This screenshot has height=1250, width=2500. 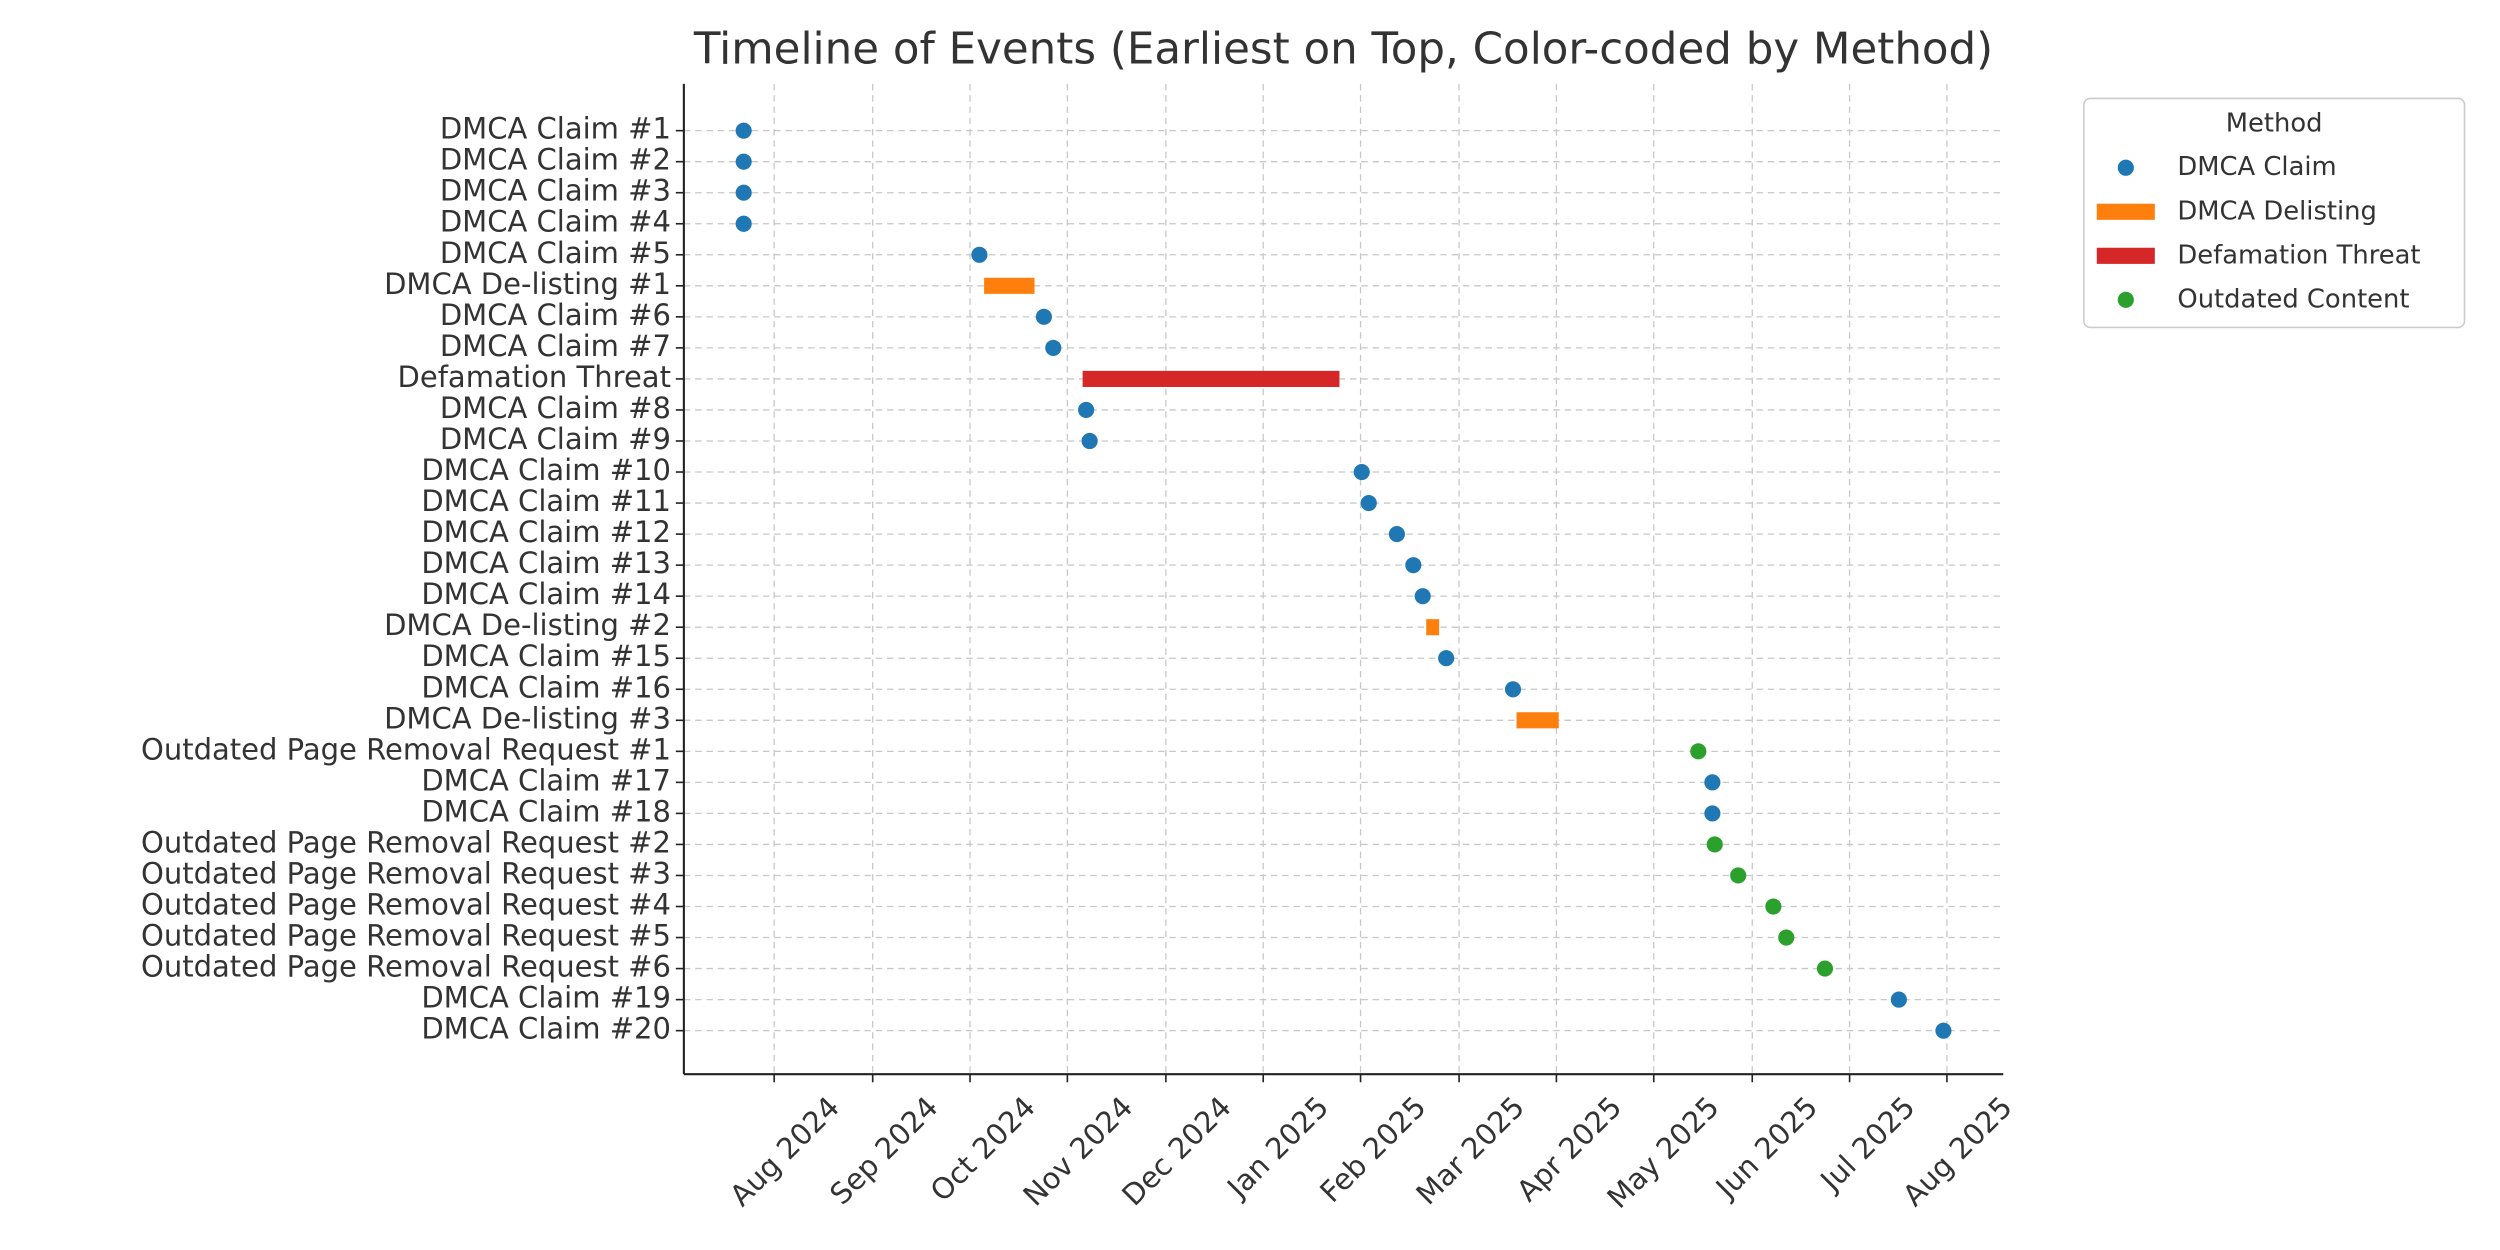 I want to click on legend-box, so click(x=2274, y=213).